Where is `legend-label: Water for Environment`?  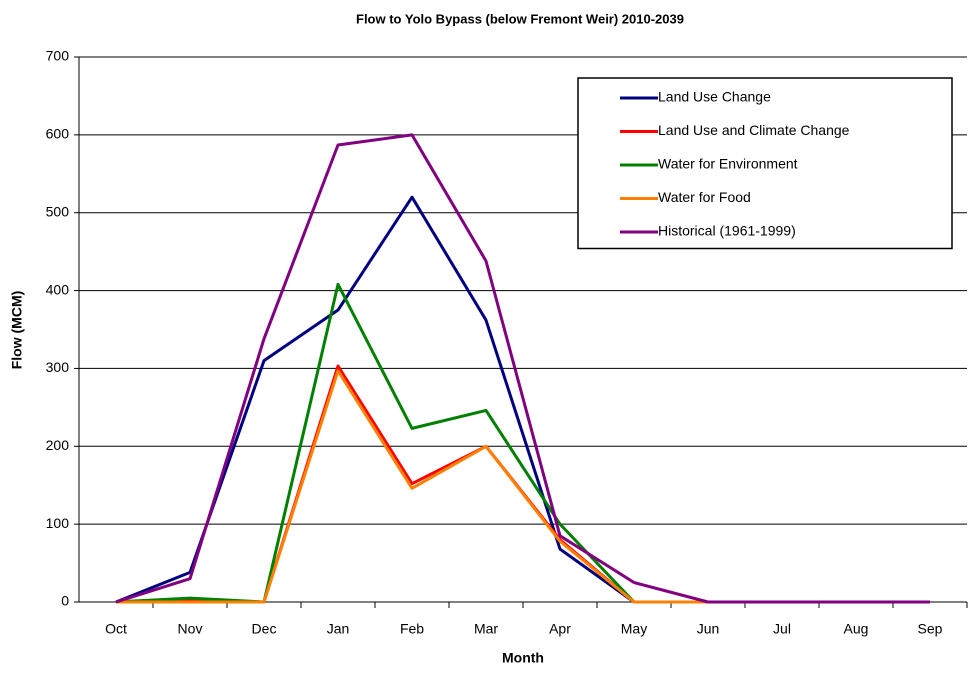
legend-label: Water for Environment is located at coordinates (728, 164).